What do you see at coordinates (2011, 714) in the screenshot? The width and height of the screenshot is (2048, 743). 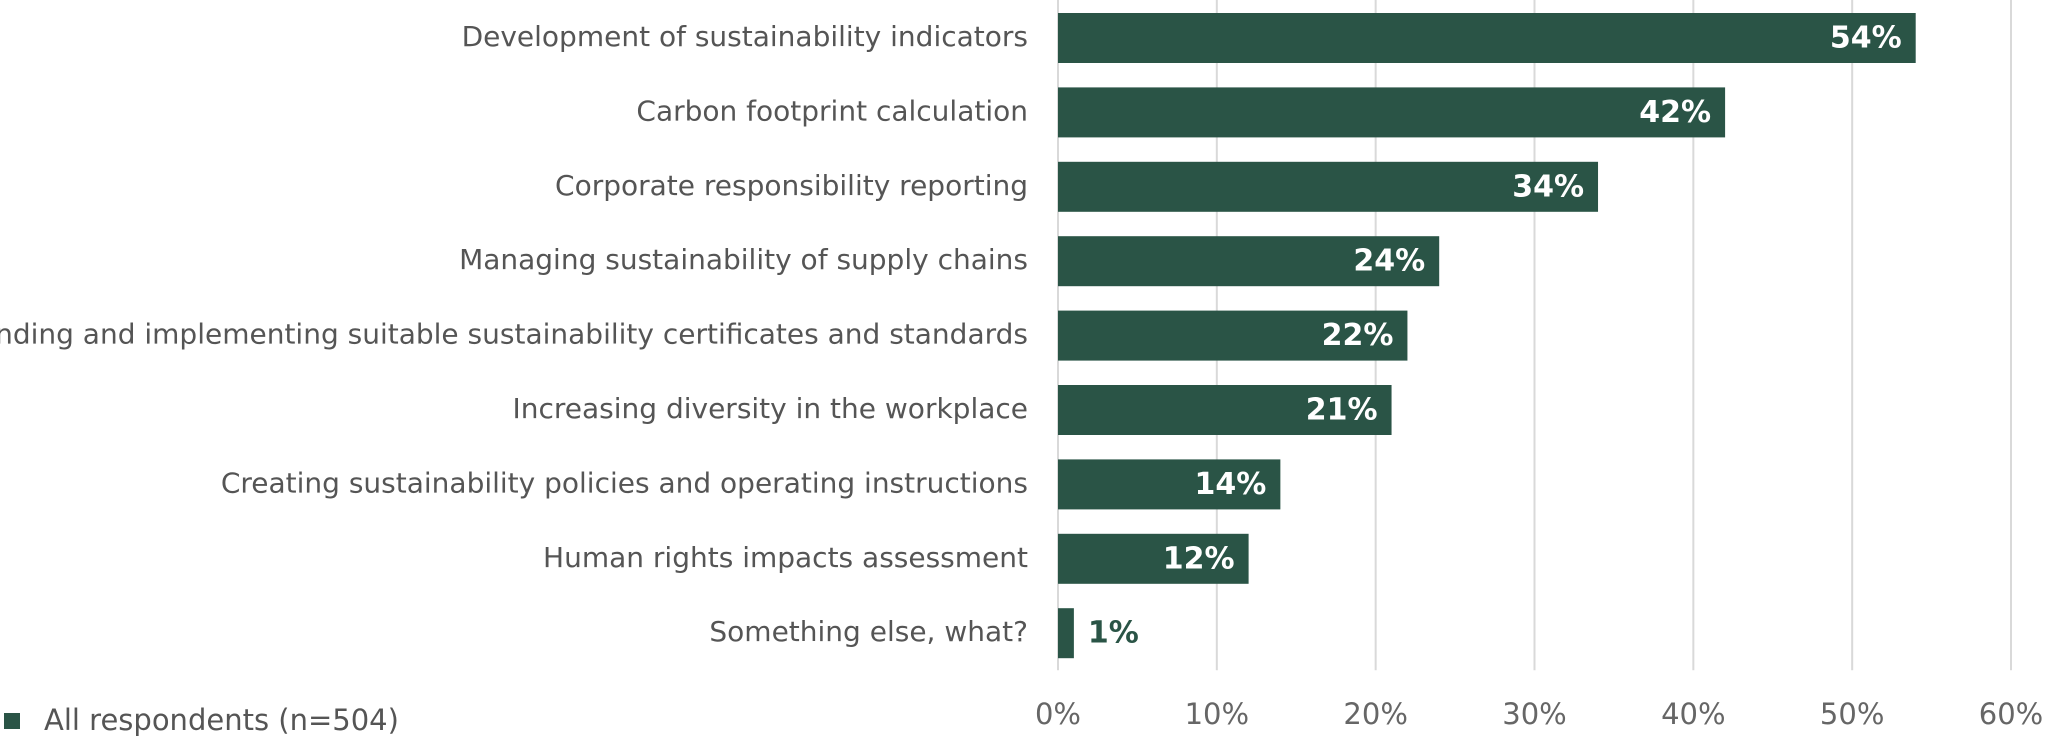 I see `x-tick-label: 60%` at bounding box center [2011, 714].